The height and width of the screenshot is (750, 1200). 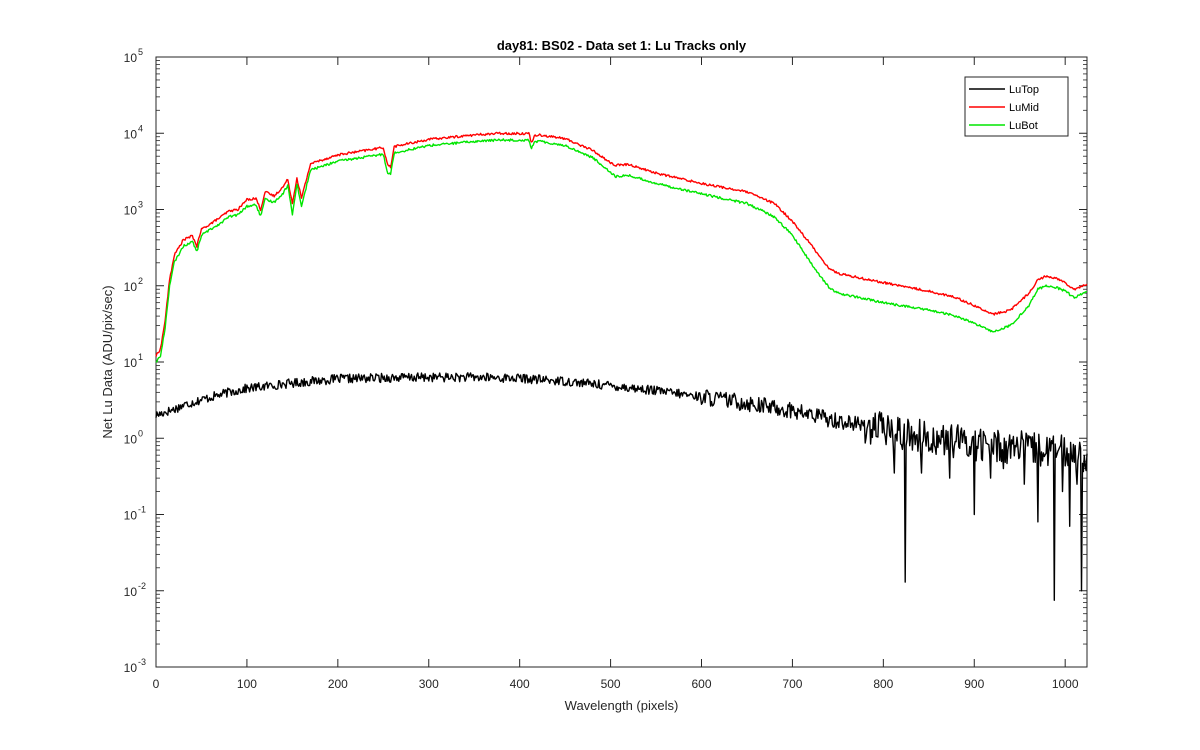 What do you see at coordinates (247, 684) in the screenshot?
I see `x-tick-label: 100` at bounding box center [247, 684].